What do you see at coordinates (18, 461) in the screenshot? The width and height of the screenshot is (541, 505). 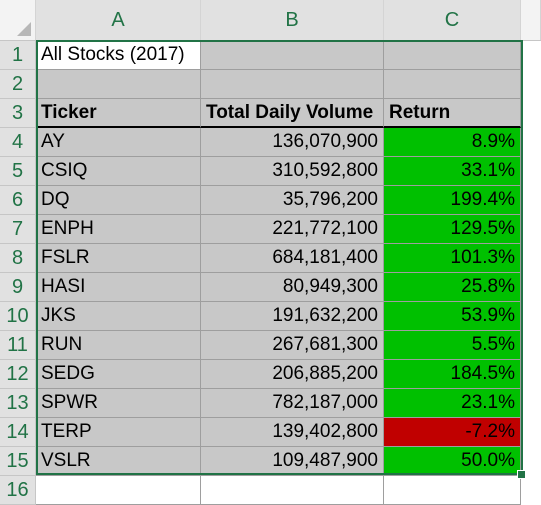 I see `row-header: 15` at bounding box center [18, 461].